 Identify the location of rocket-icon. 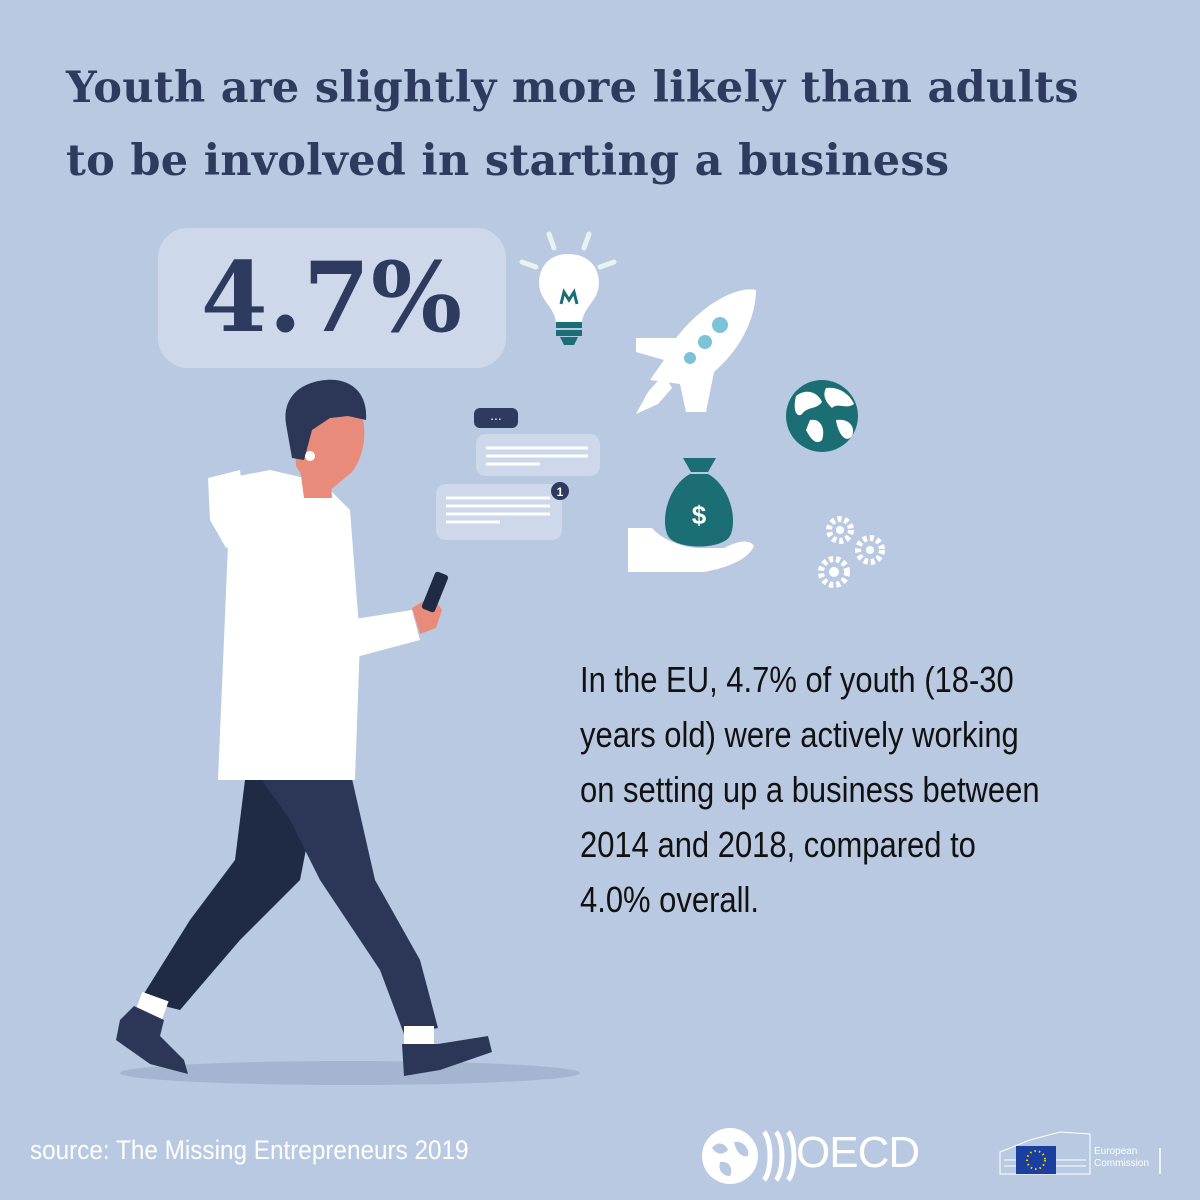
(696, 351).